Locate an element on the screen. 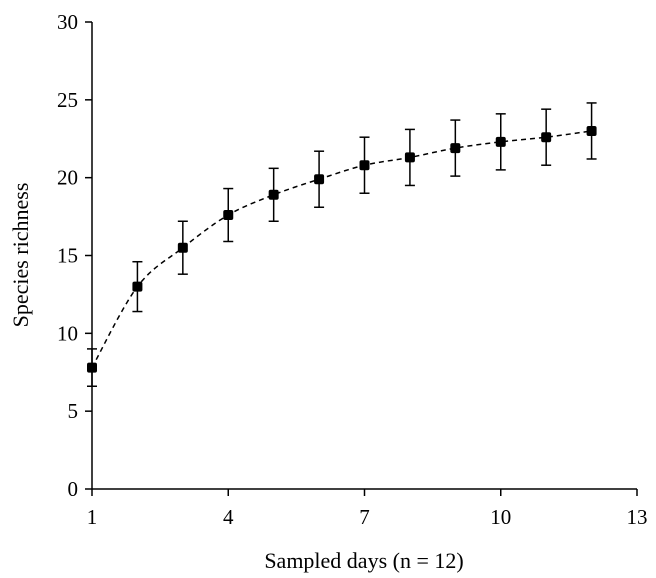  y-tick-label: 10 is located at coordinates (67, 333).